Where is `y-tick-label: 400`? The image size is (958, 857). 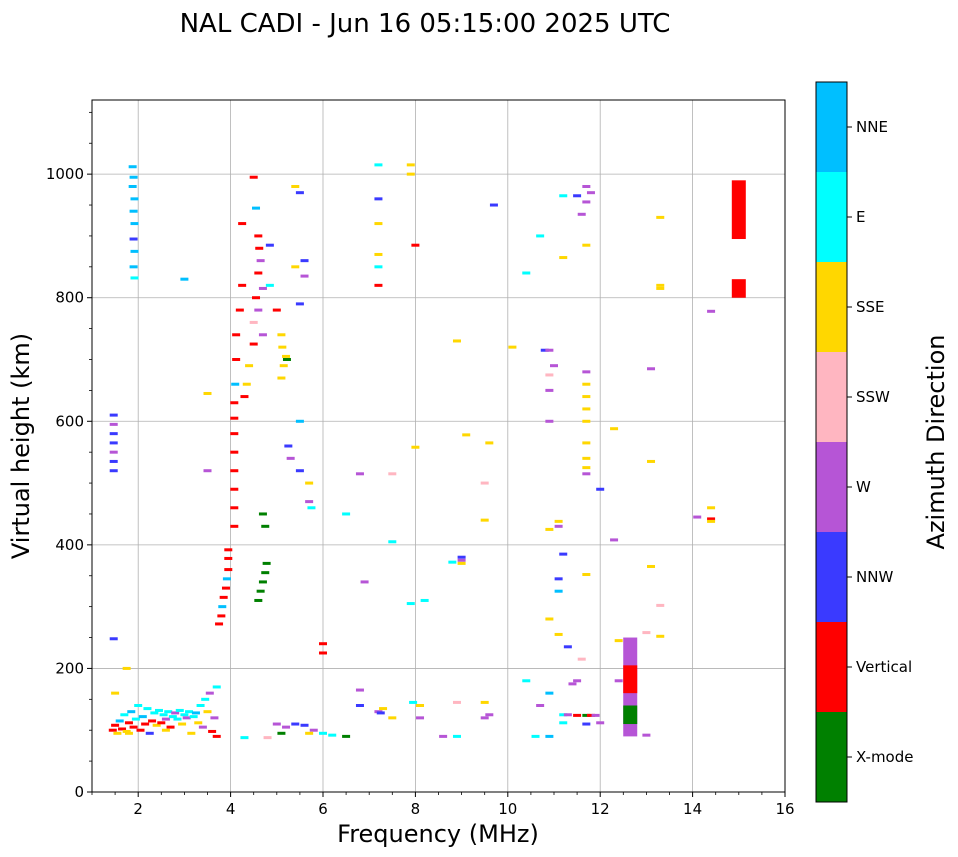
y-tick-label: 400 is located at coordinates (69, 545).